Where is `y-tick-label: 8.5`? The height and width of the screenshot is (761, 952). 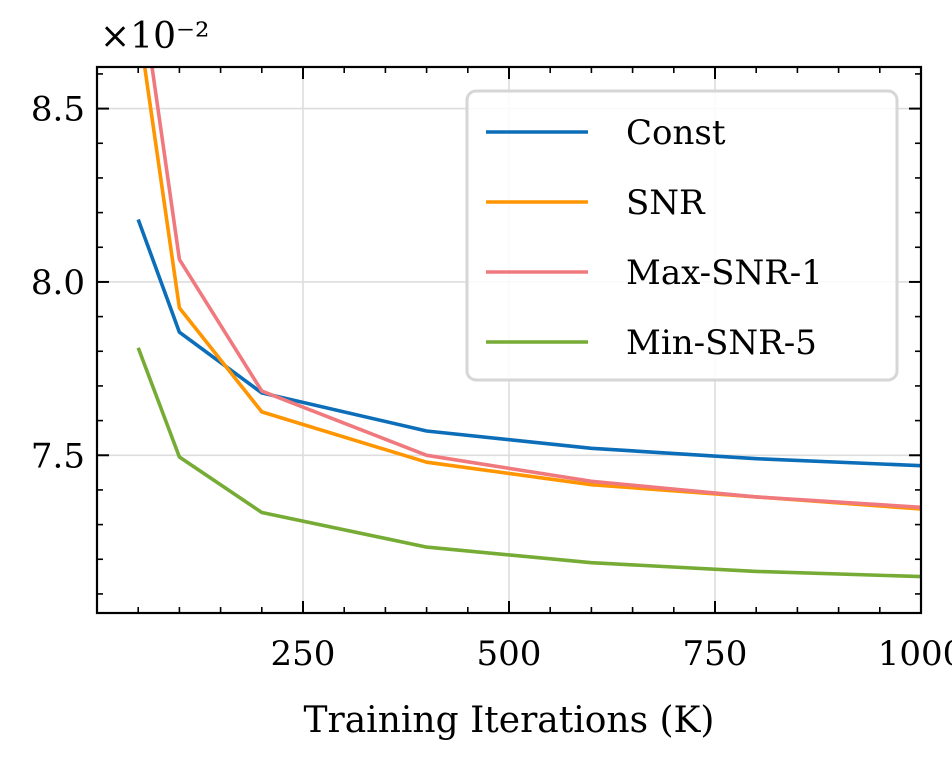 y-tick-label: 8.5 is located at coordinates (58, 110).